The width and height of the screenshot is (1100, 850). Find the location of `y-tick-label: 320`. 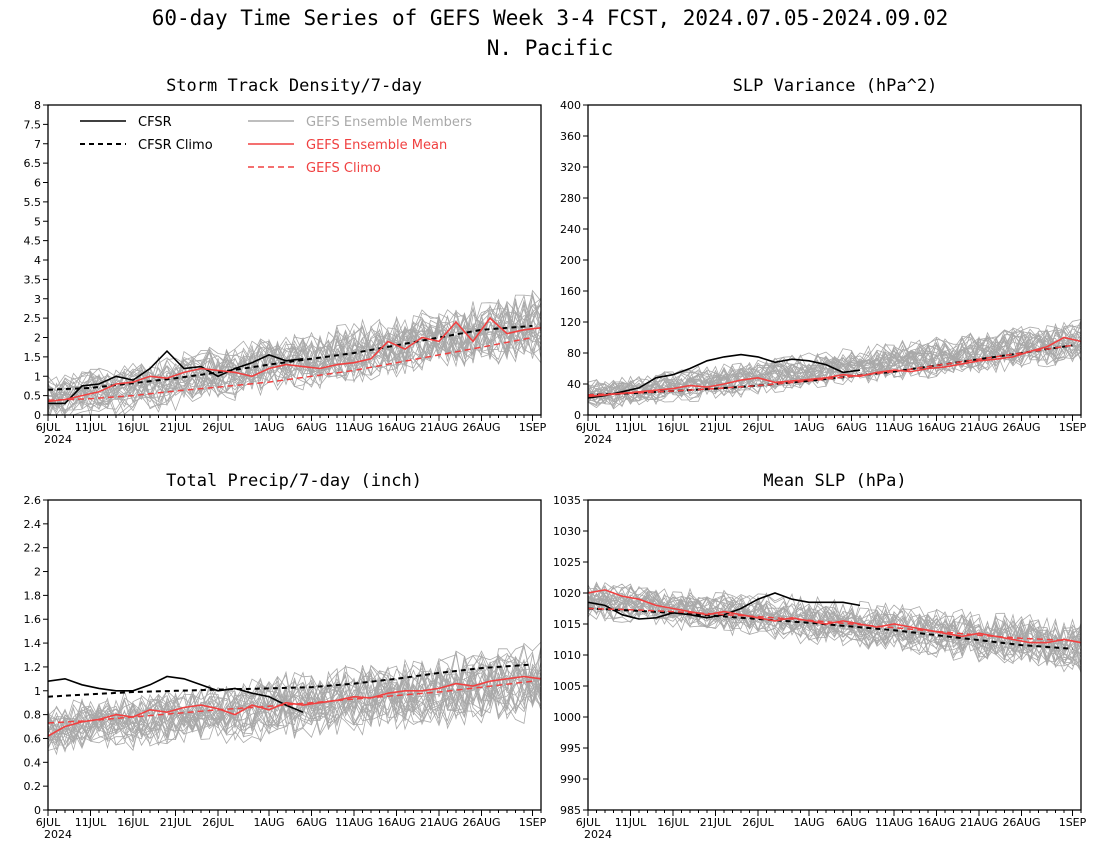

y-tick-label: 320 is located at coordinates (570, 167).